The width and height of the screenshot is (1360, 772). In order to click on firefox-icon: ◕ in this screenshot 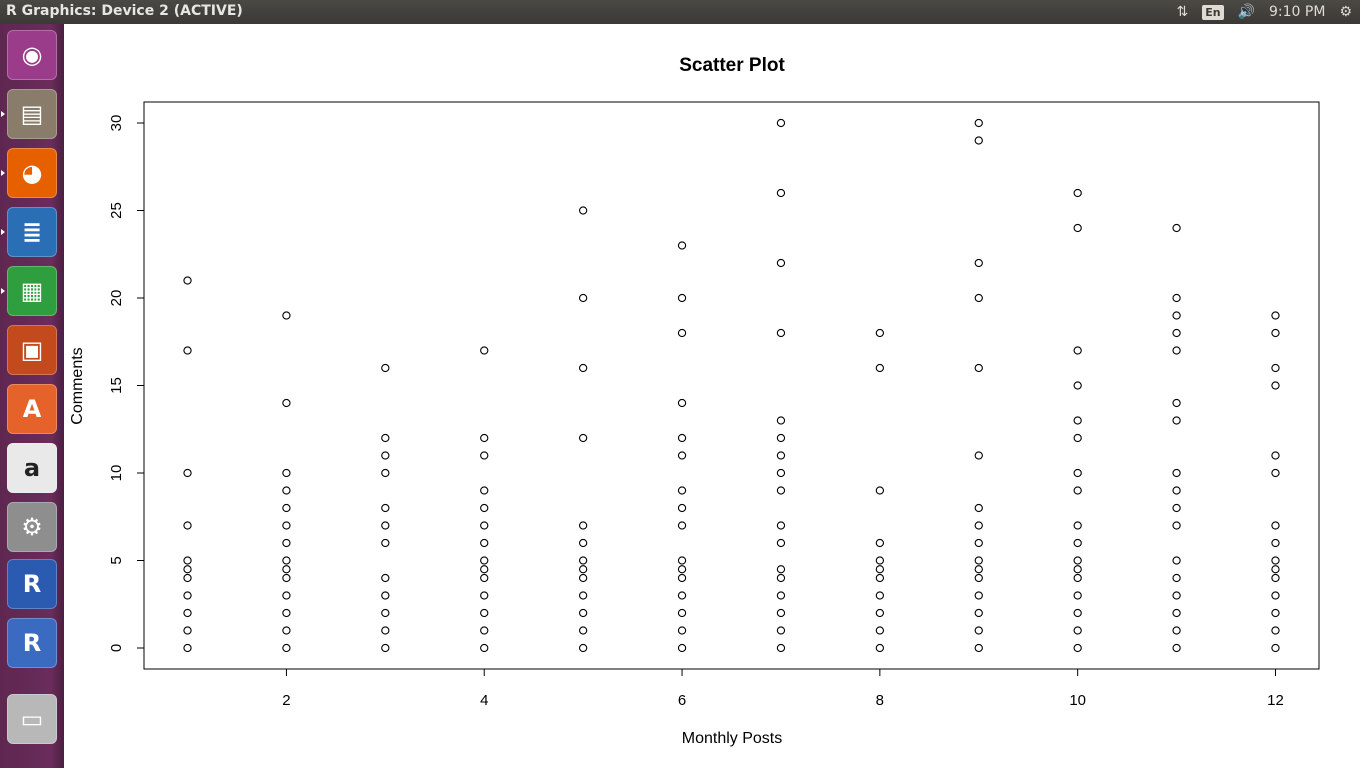, I will do `click(32, 173)`.